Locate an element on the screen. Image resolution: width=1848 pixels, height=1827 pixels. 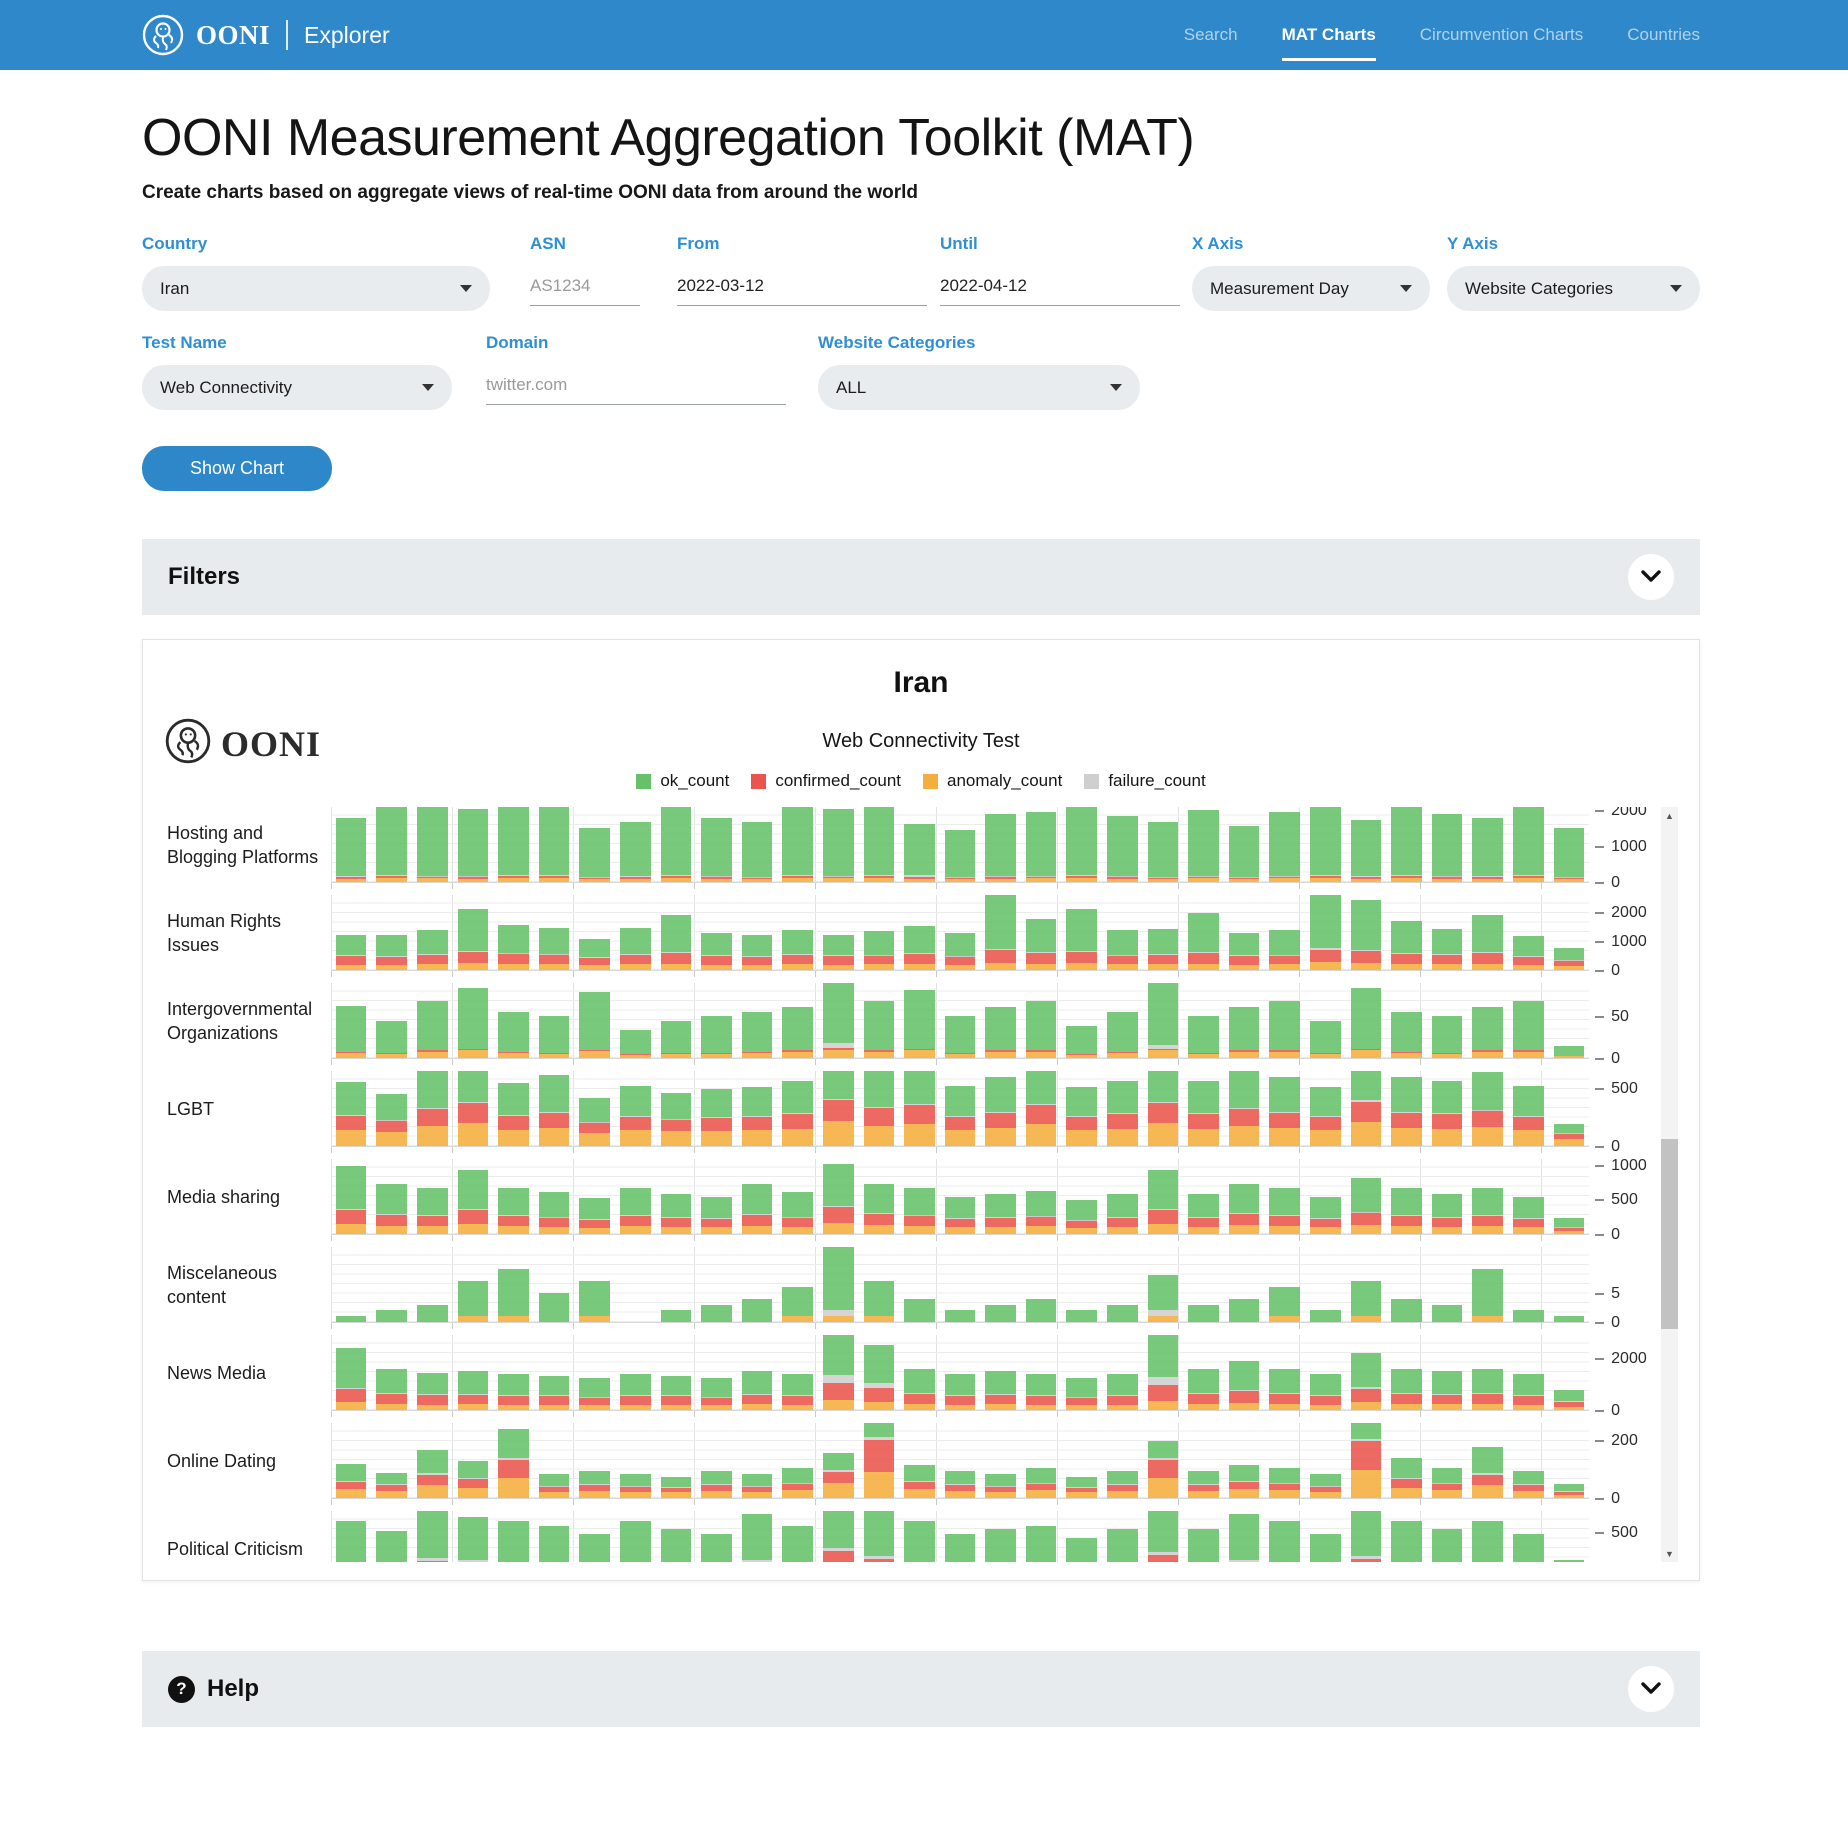
x-axis-select: Measurement Day is located at coordinates (1311, 288).